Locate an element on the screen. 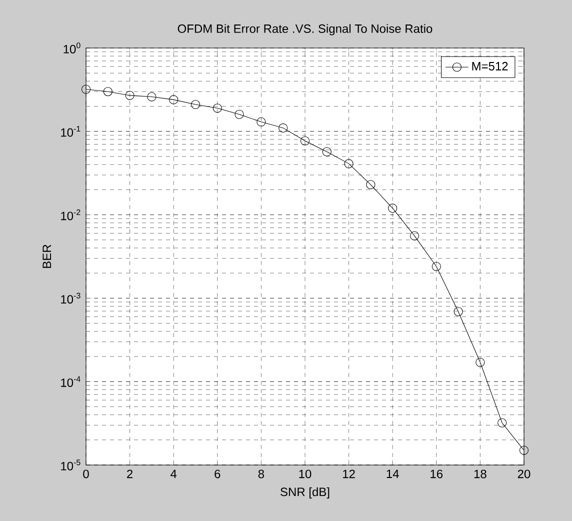 This screenshot has width=572, height=521. x-tick-label: 18 is located at coordinates (480, 474).